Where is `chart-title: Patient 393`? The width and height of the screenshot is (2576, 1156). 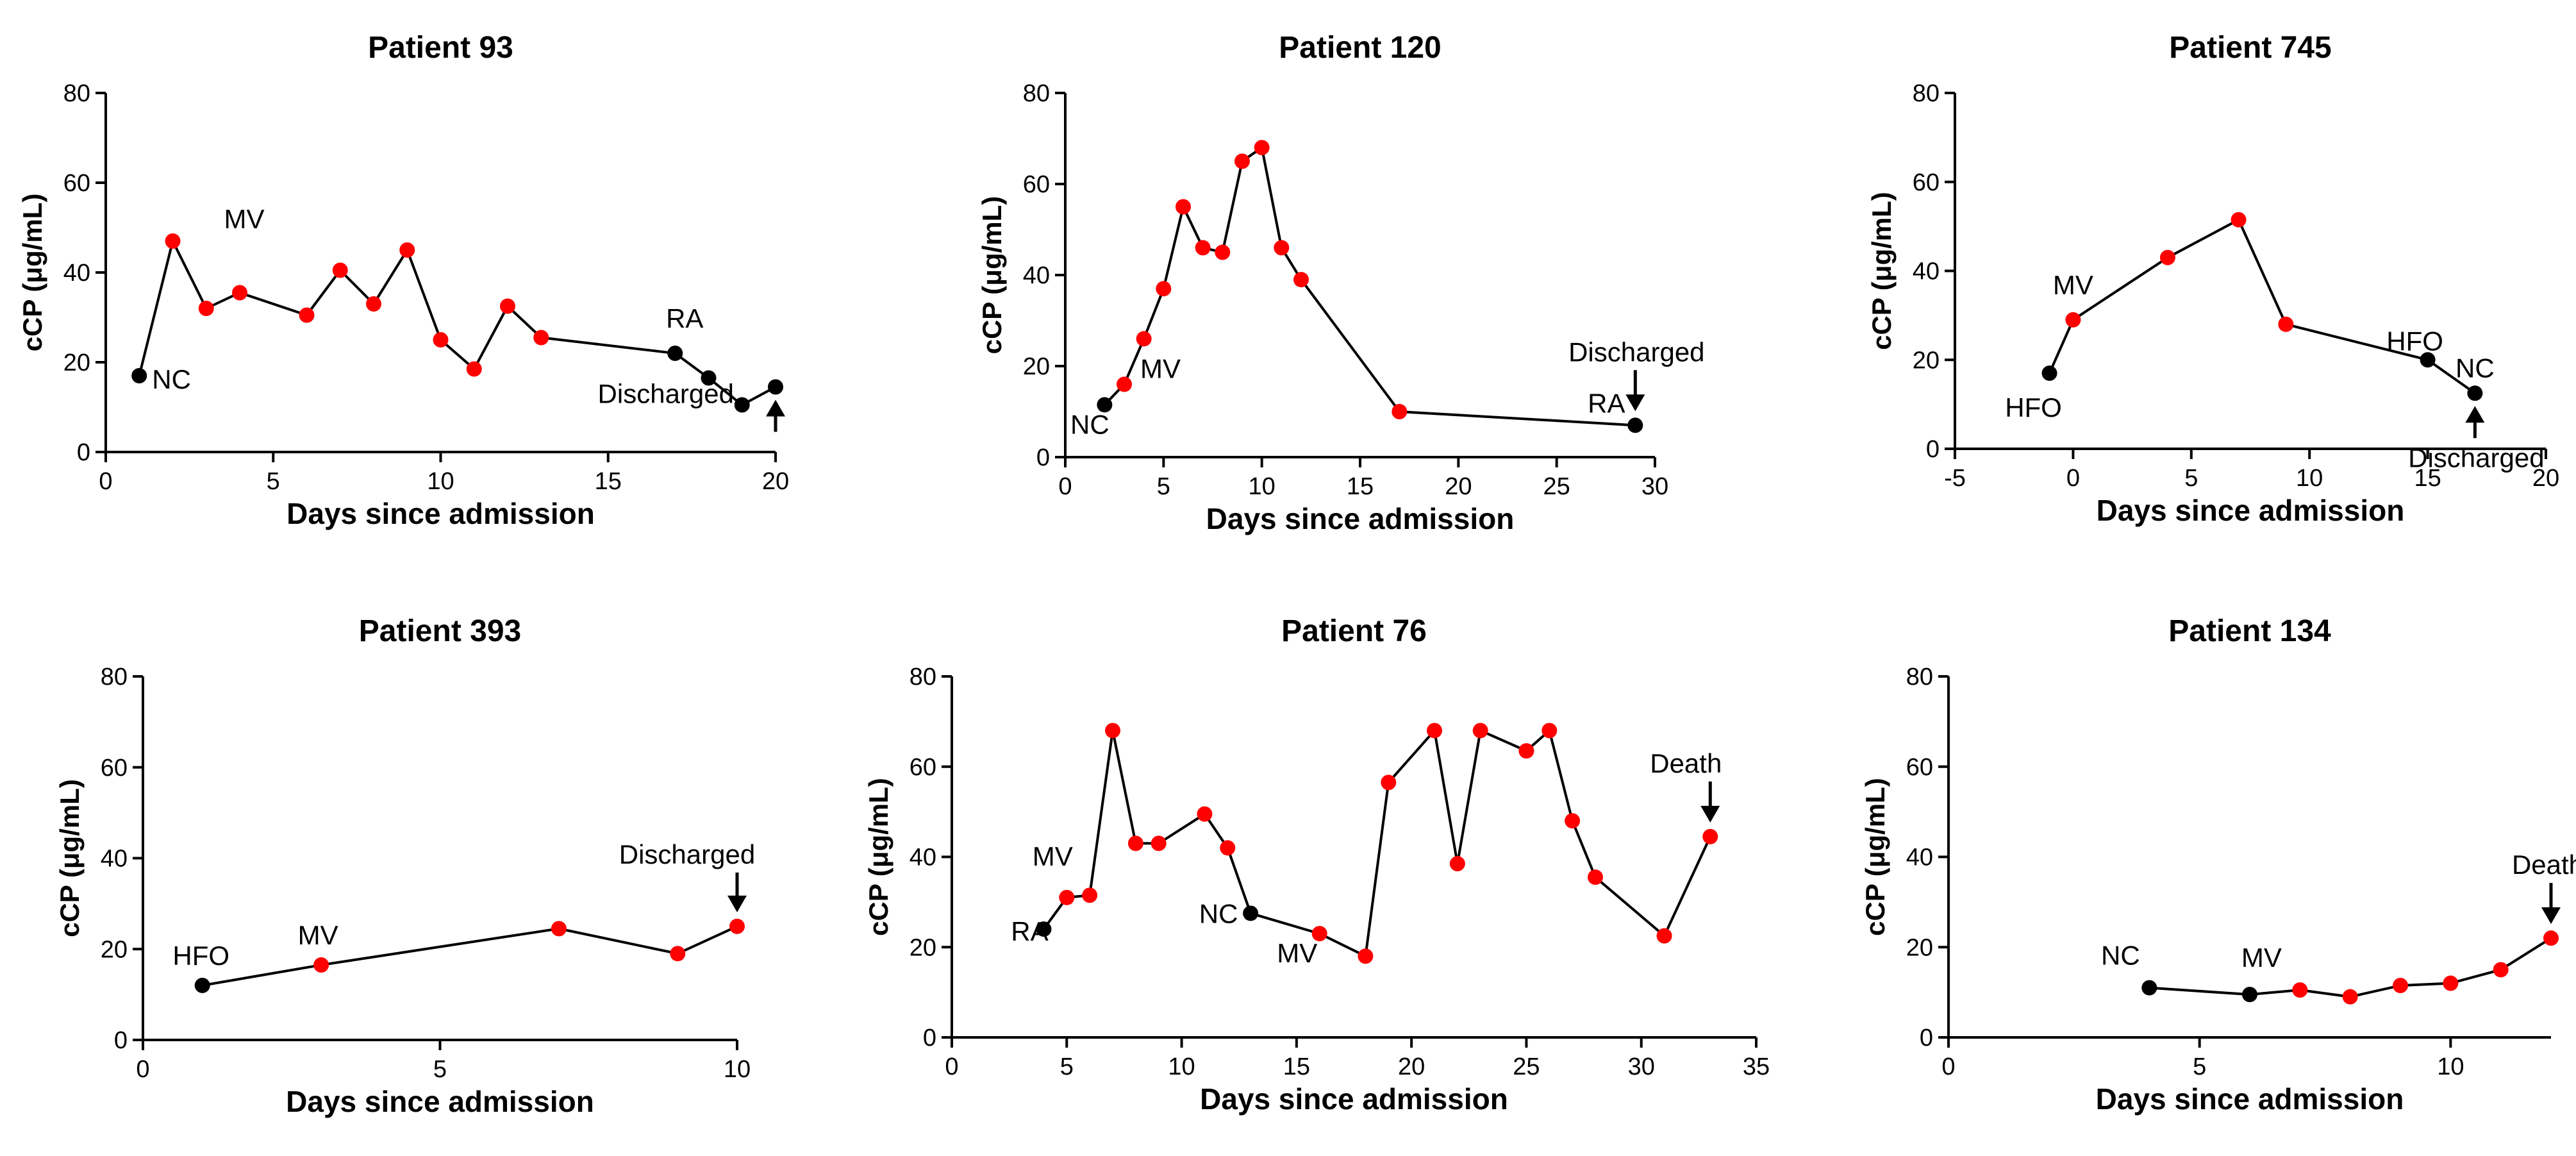
chart-title: Patient 393 is located at coordinates (440, 631).